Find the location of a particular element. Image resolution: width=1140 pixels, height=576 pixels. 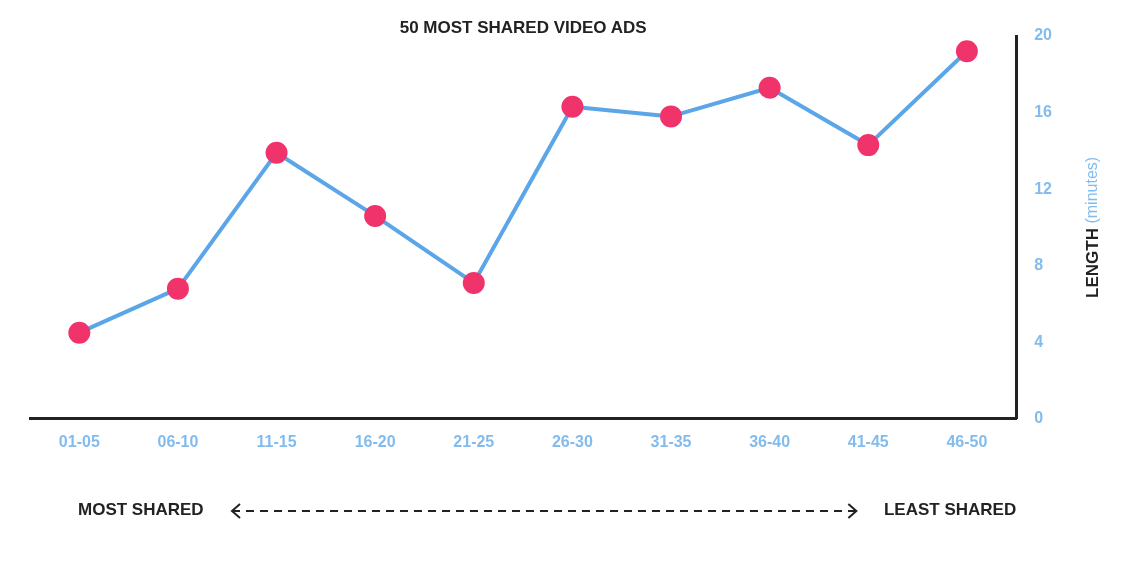

x-tick-label: 41-45 is located at coordinates (868, 441).